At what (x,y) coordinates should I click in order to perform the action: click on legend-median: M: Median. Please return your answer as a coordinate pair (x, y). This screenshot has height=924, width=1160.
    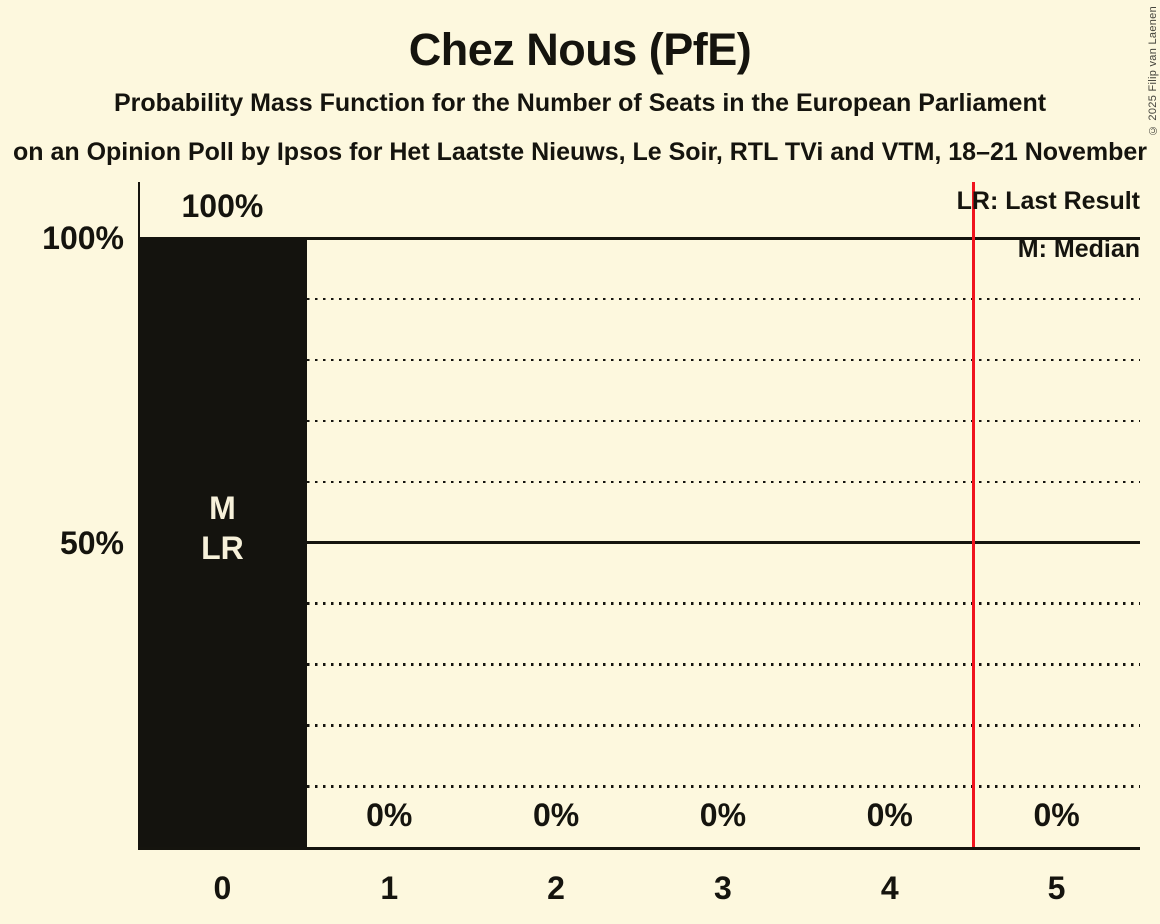
    Looking at the image, I should click on (1078, 249).